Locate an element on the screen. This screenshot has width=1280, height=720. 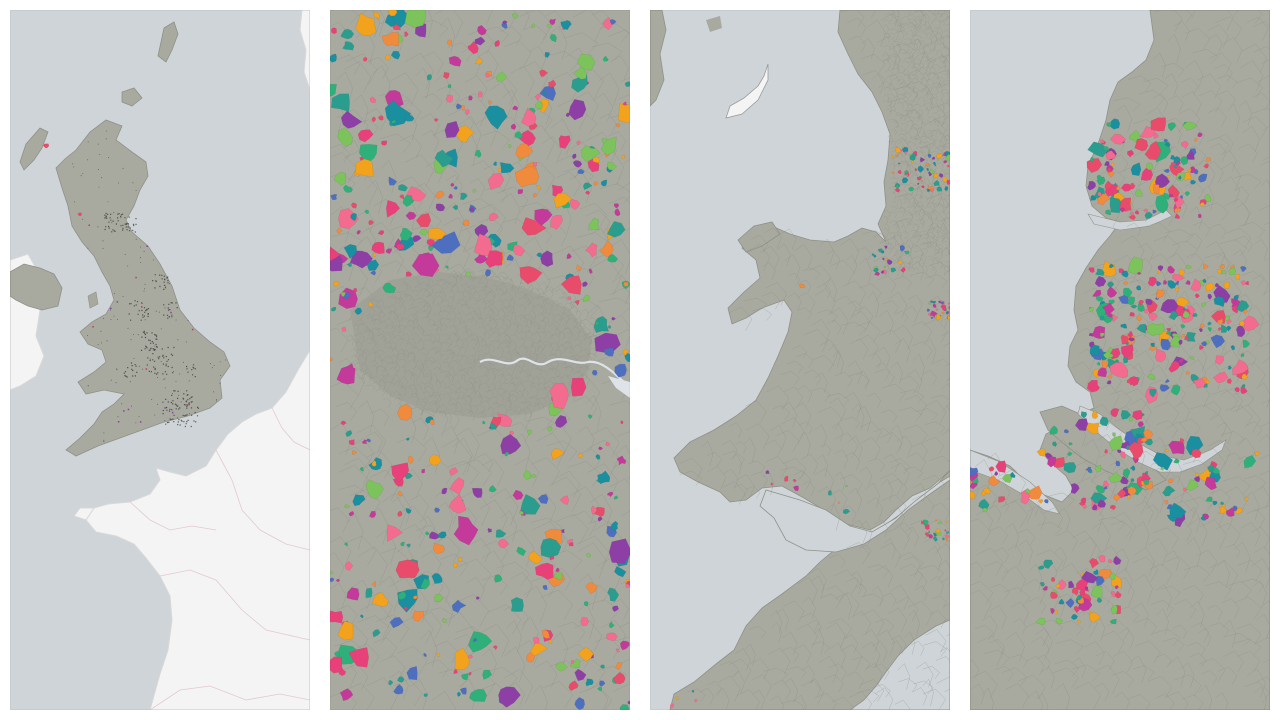
ireland-coast-fragment is located at coordinates (658, 58).